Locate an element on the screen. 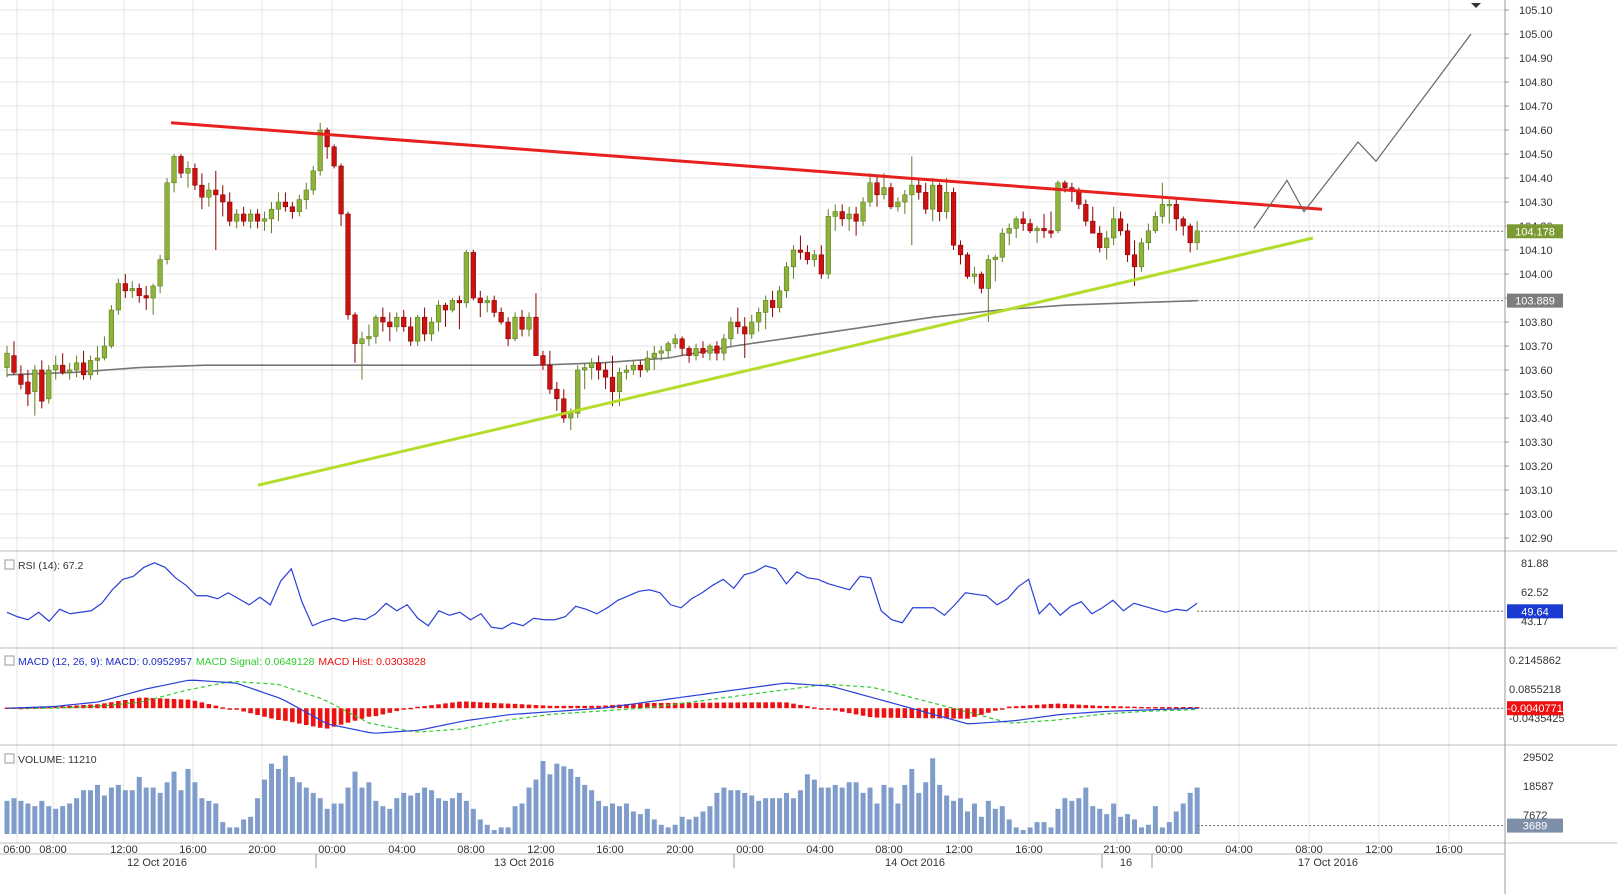 This screenshot has height=894, width=1617. dropdown-arrow-icon is located at coordinates (1476, 5).